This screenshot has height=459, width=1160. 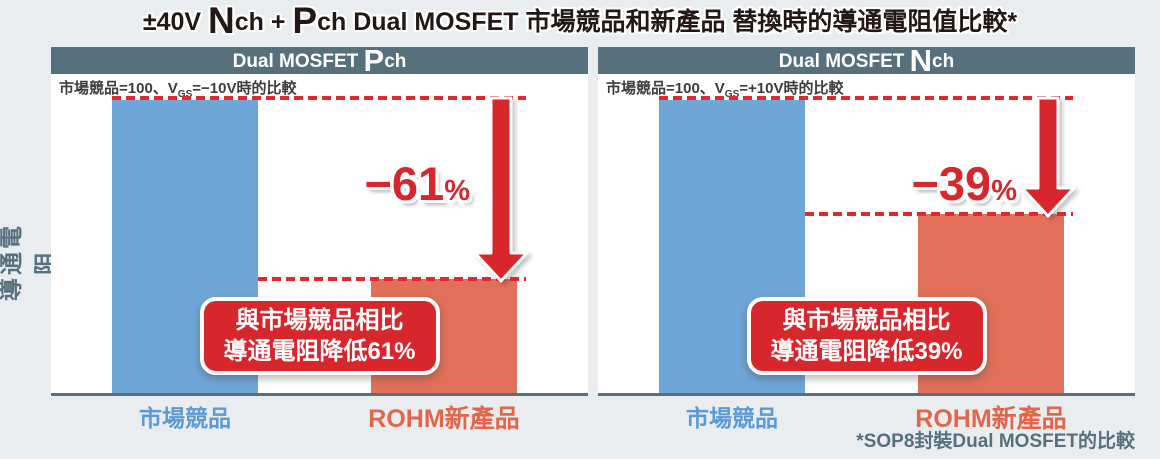 I want to click on title-big-n: N, so click(x=221, y=20).